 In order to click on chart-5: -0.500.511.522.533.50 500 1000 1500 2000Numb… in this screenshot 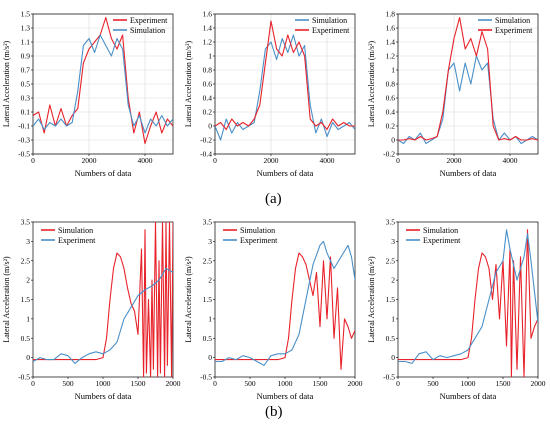, I will do `click(273, 310)`.